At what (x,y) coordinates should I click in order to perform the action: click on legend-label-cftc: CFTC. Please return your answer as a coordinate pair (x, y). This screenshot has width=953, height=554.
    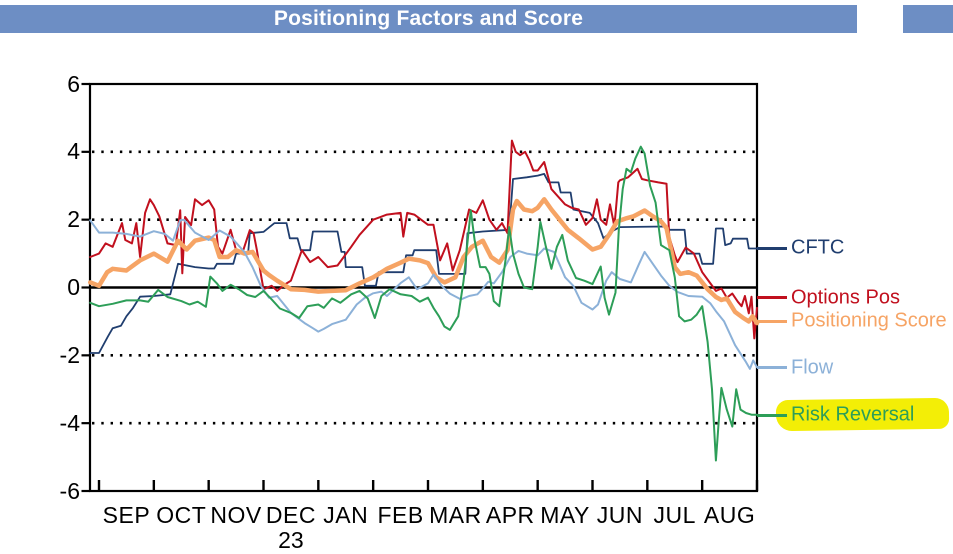
    Looking at the image, I should click on (818, 247).